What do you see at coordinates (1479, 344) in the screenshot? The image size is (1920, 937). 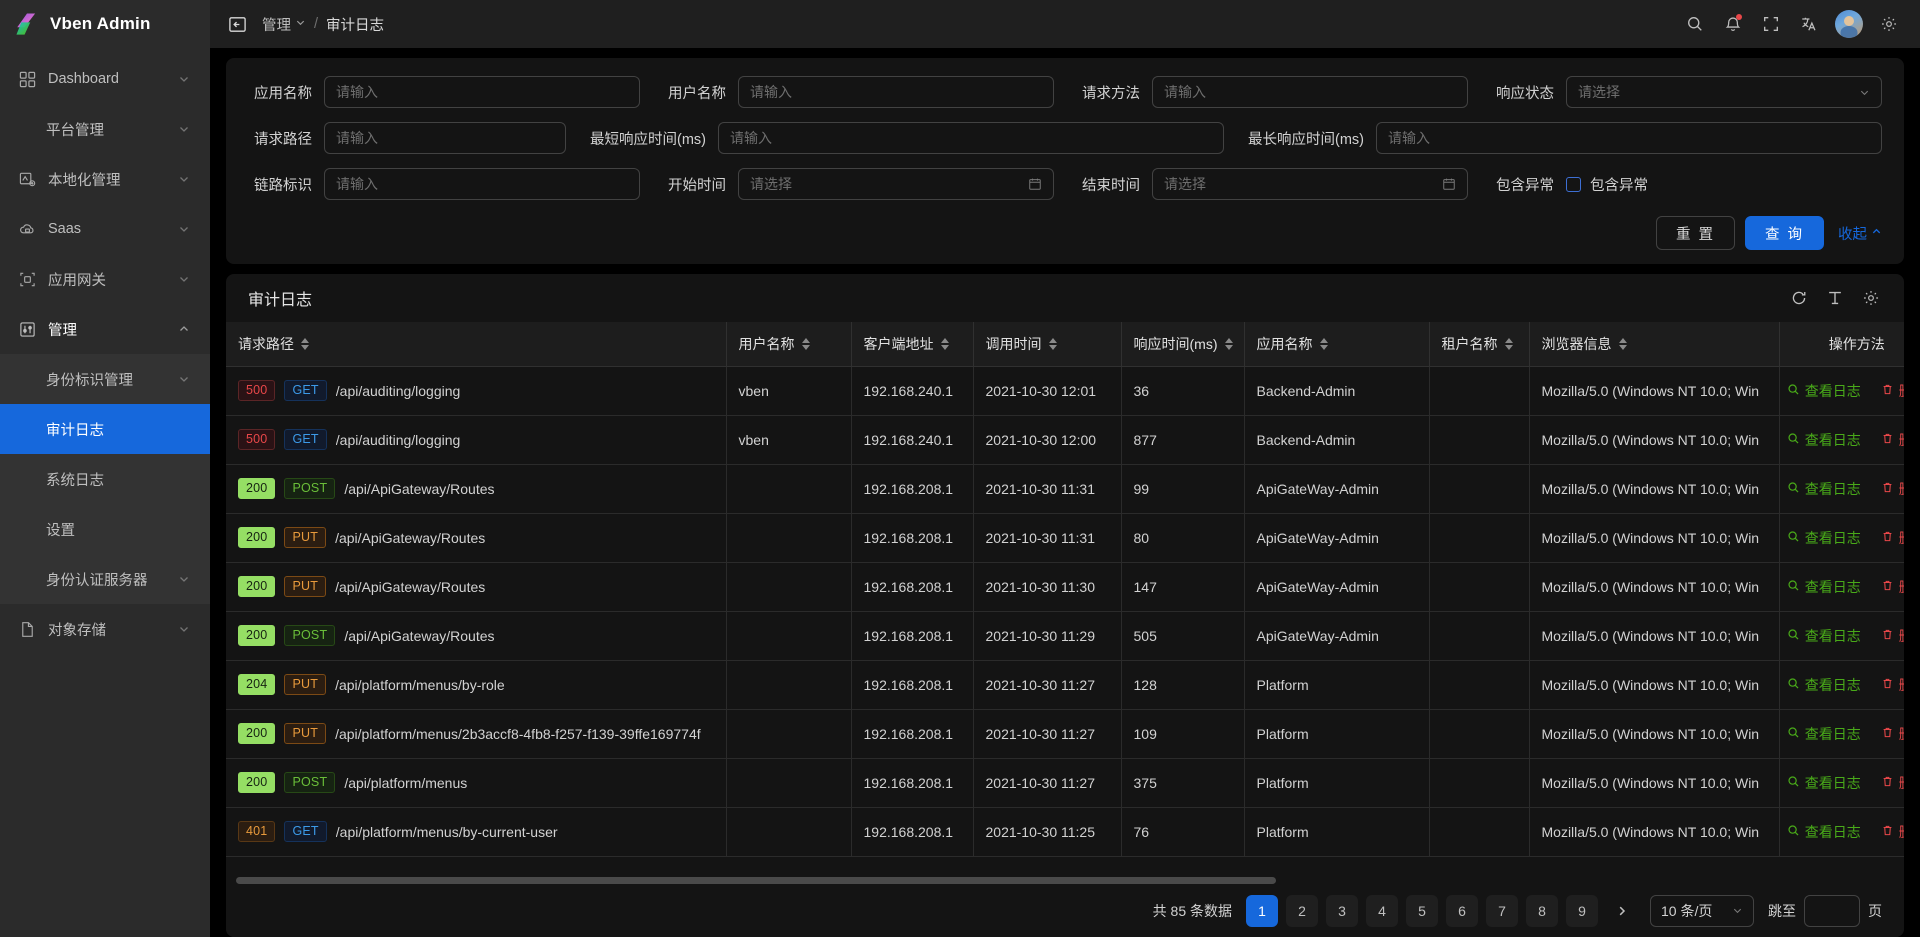 I see `column-header-tenant-name: 租户名称` at bounding box center [1479, 344].